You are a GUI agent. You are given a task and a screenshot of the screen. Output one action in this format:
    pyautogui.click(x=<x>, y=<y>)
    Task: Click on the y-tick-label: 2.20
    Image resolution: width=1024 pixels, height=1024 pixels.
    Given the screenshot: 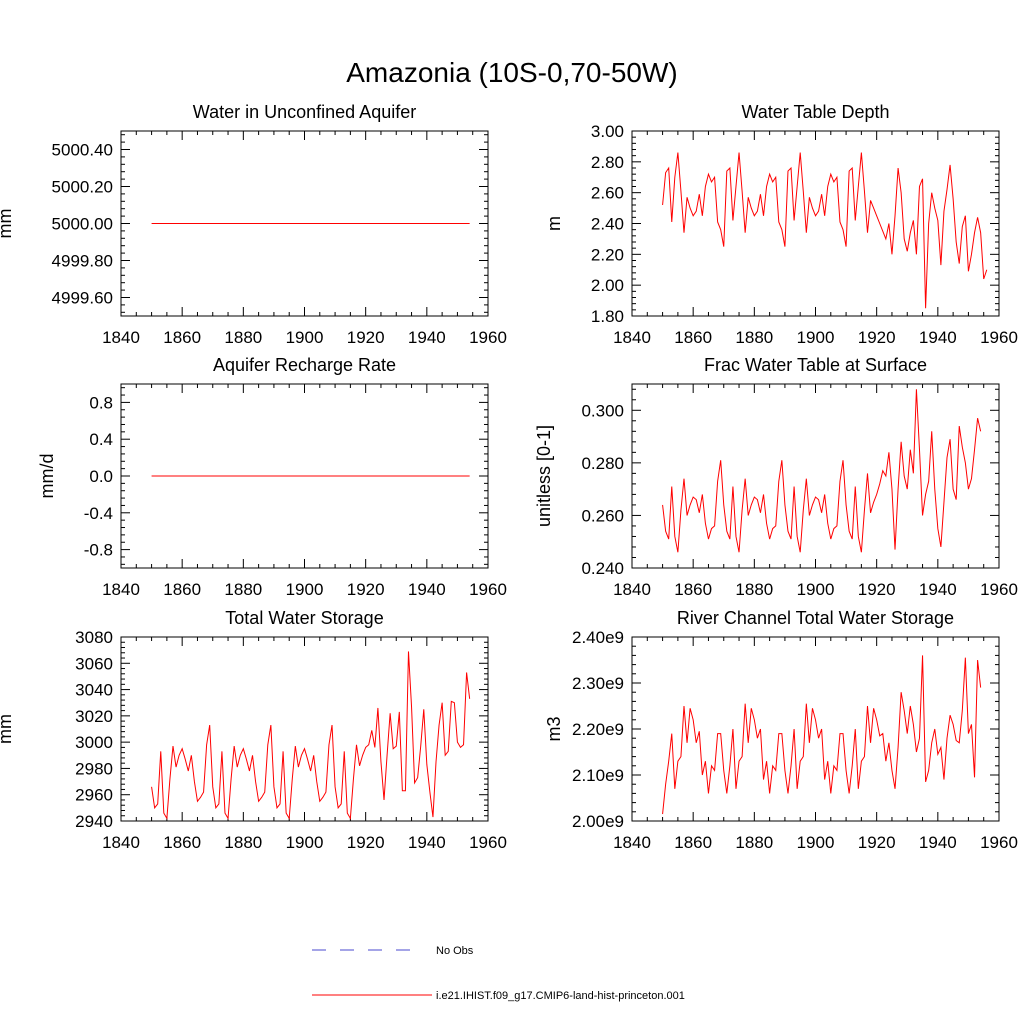 What is the action you would take?
    pyautogui.click(x=607, y=254)
    